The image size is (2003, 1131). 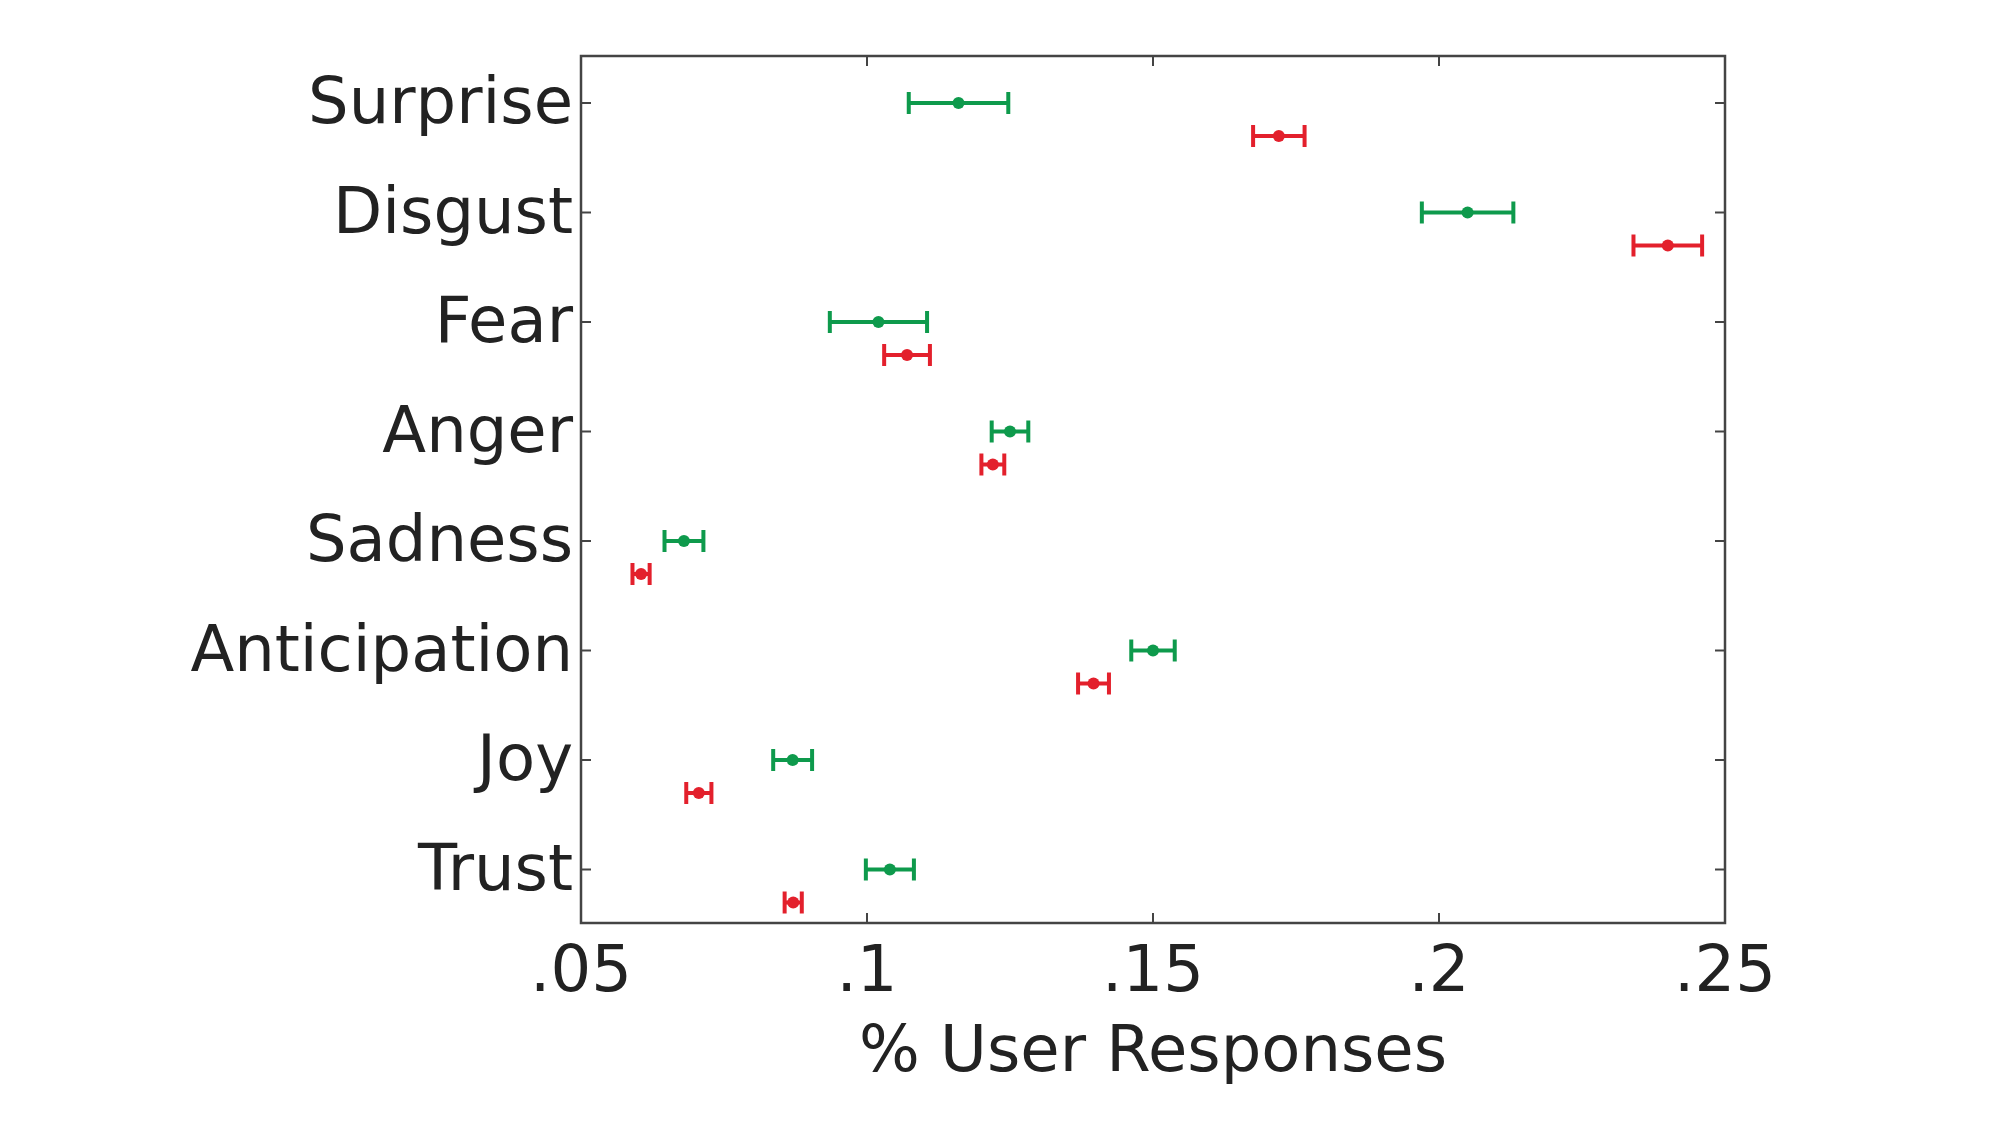 What do you see at coordinates (440, 101) in the screenshot?
I see `y-tick-label: Surprise` at bounding box center [440, 101].